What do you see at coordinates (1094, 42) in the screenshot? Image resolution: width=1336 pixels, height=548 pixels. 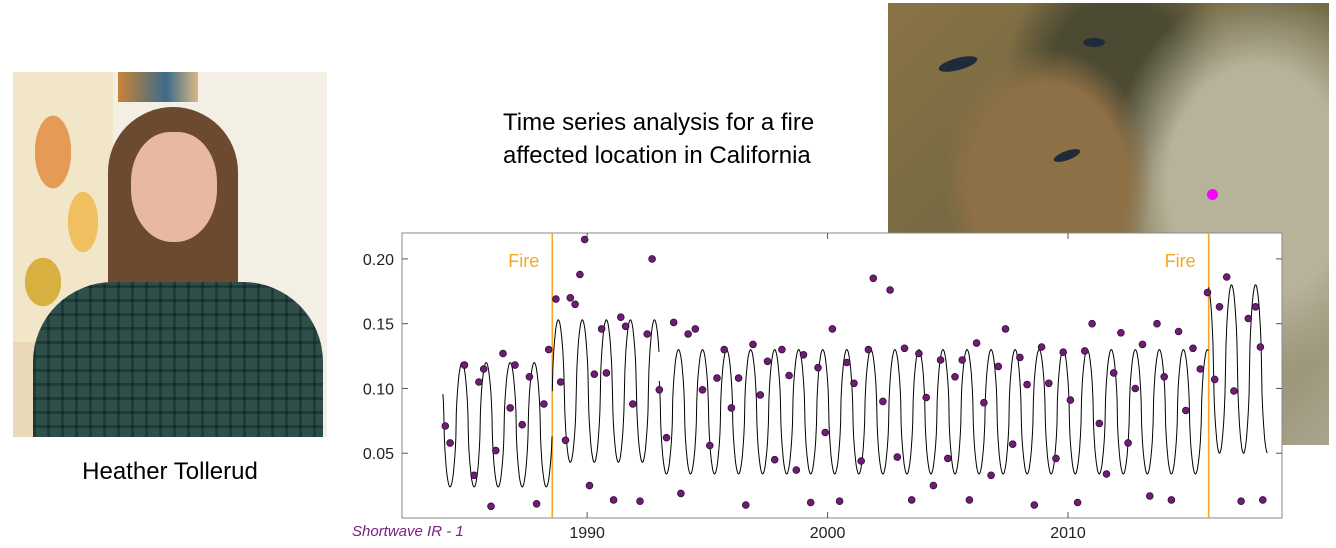 I see `reservoir-shape` at bounding box center [1094, 42].